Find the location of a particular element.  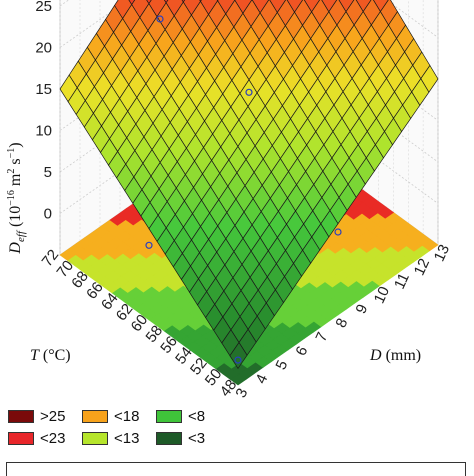

z-tick-label: 15 is located at coordinates (43, 89).